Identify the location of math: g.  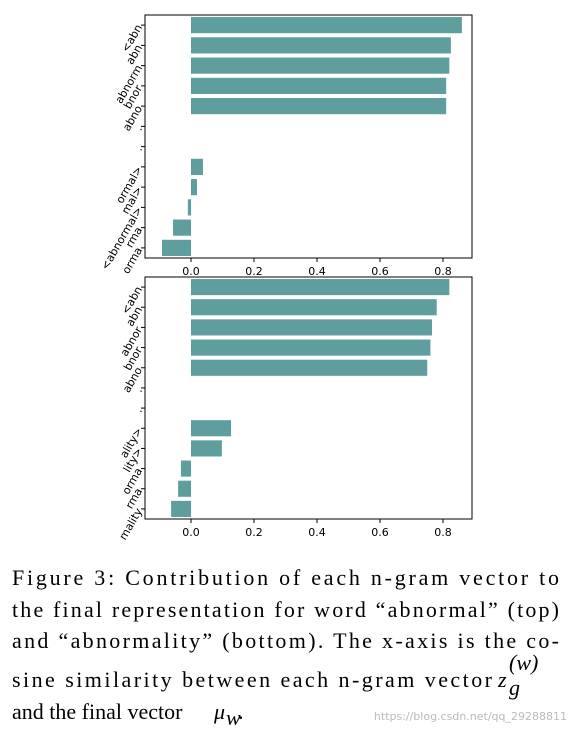
(514, 687).